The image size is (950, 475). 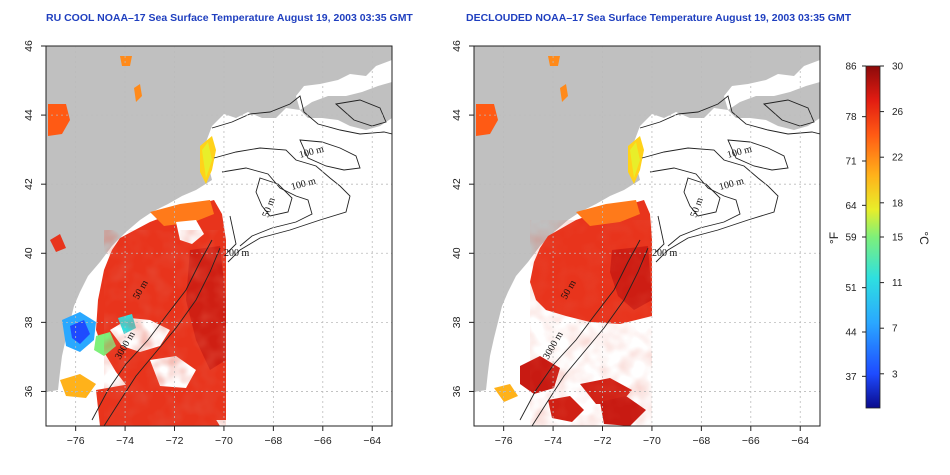 I want to click on left-x-tick-label: −64, so click(x=372, y=441).